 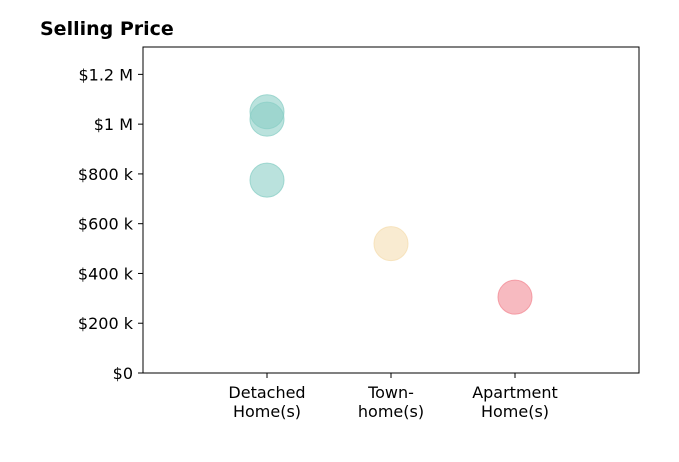 I want to click on y-tick-label: $0, so click(x=123, y=373).